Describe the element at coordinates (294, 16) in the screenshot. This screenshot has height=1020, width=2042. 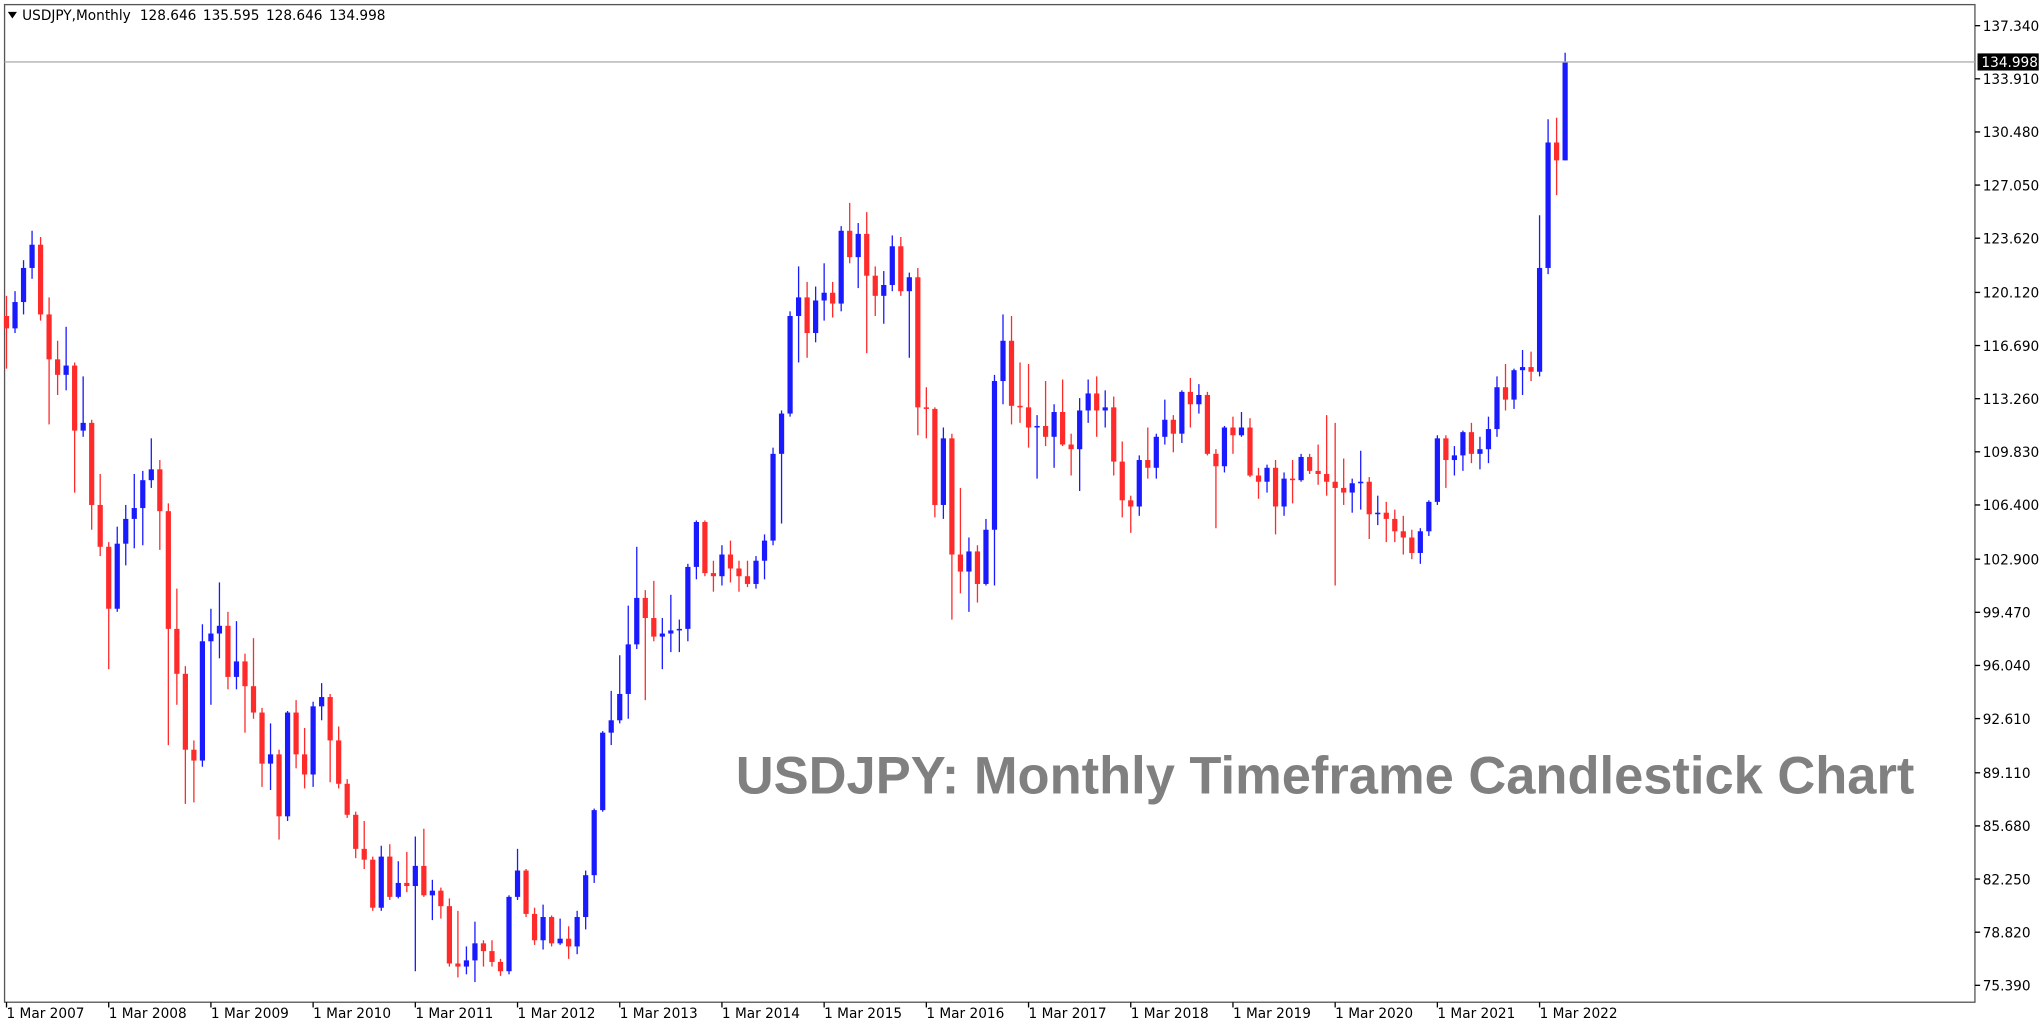
I see `header-low: 128.646` at that location.